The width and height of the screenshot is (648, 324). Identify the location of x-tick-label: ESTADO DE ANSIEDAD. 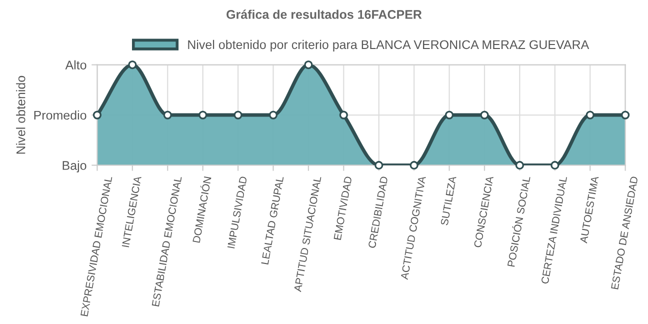
(624, 233).